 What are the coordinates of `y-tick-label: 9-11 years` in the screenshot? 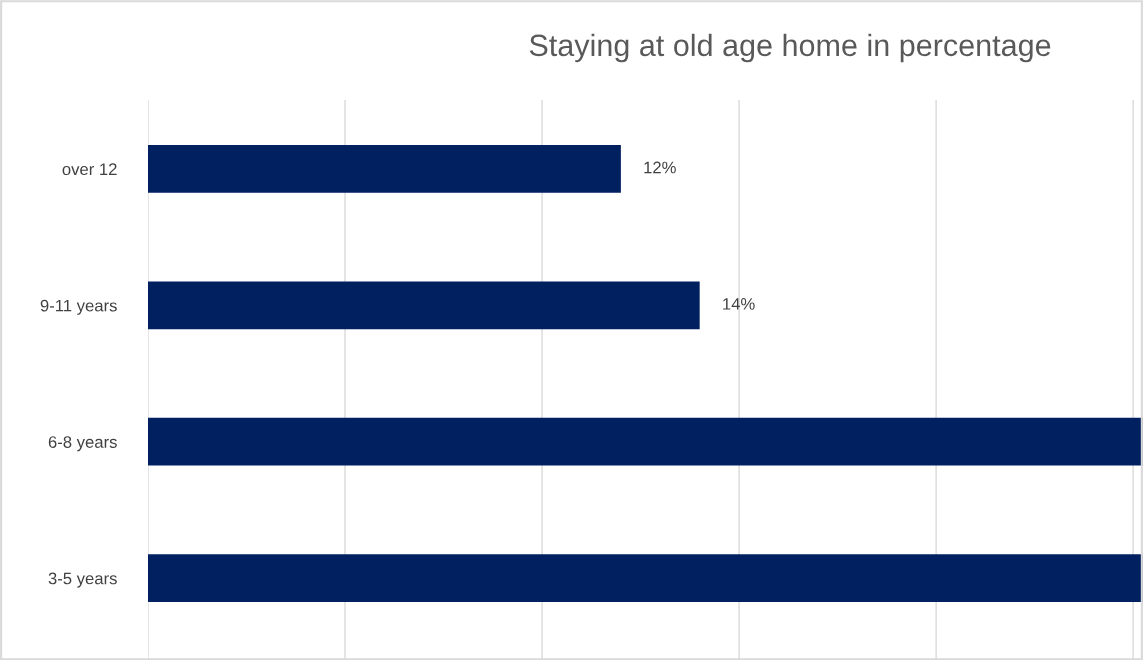 It's located at (78, 307).